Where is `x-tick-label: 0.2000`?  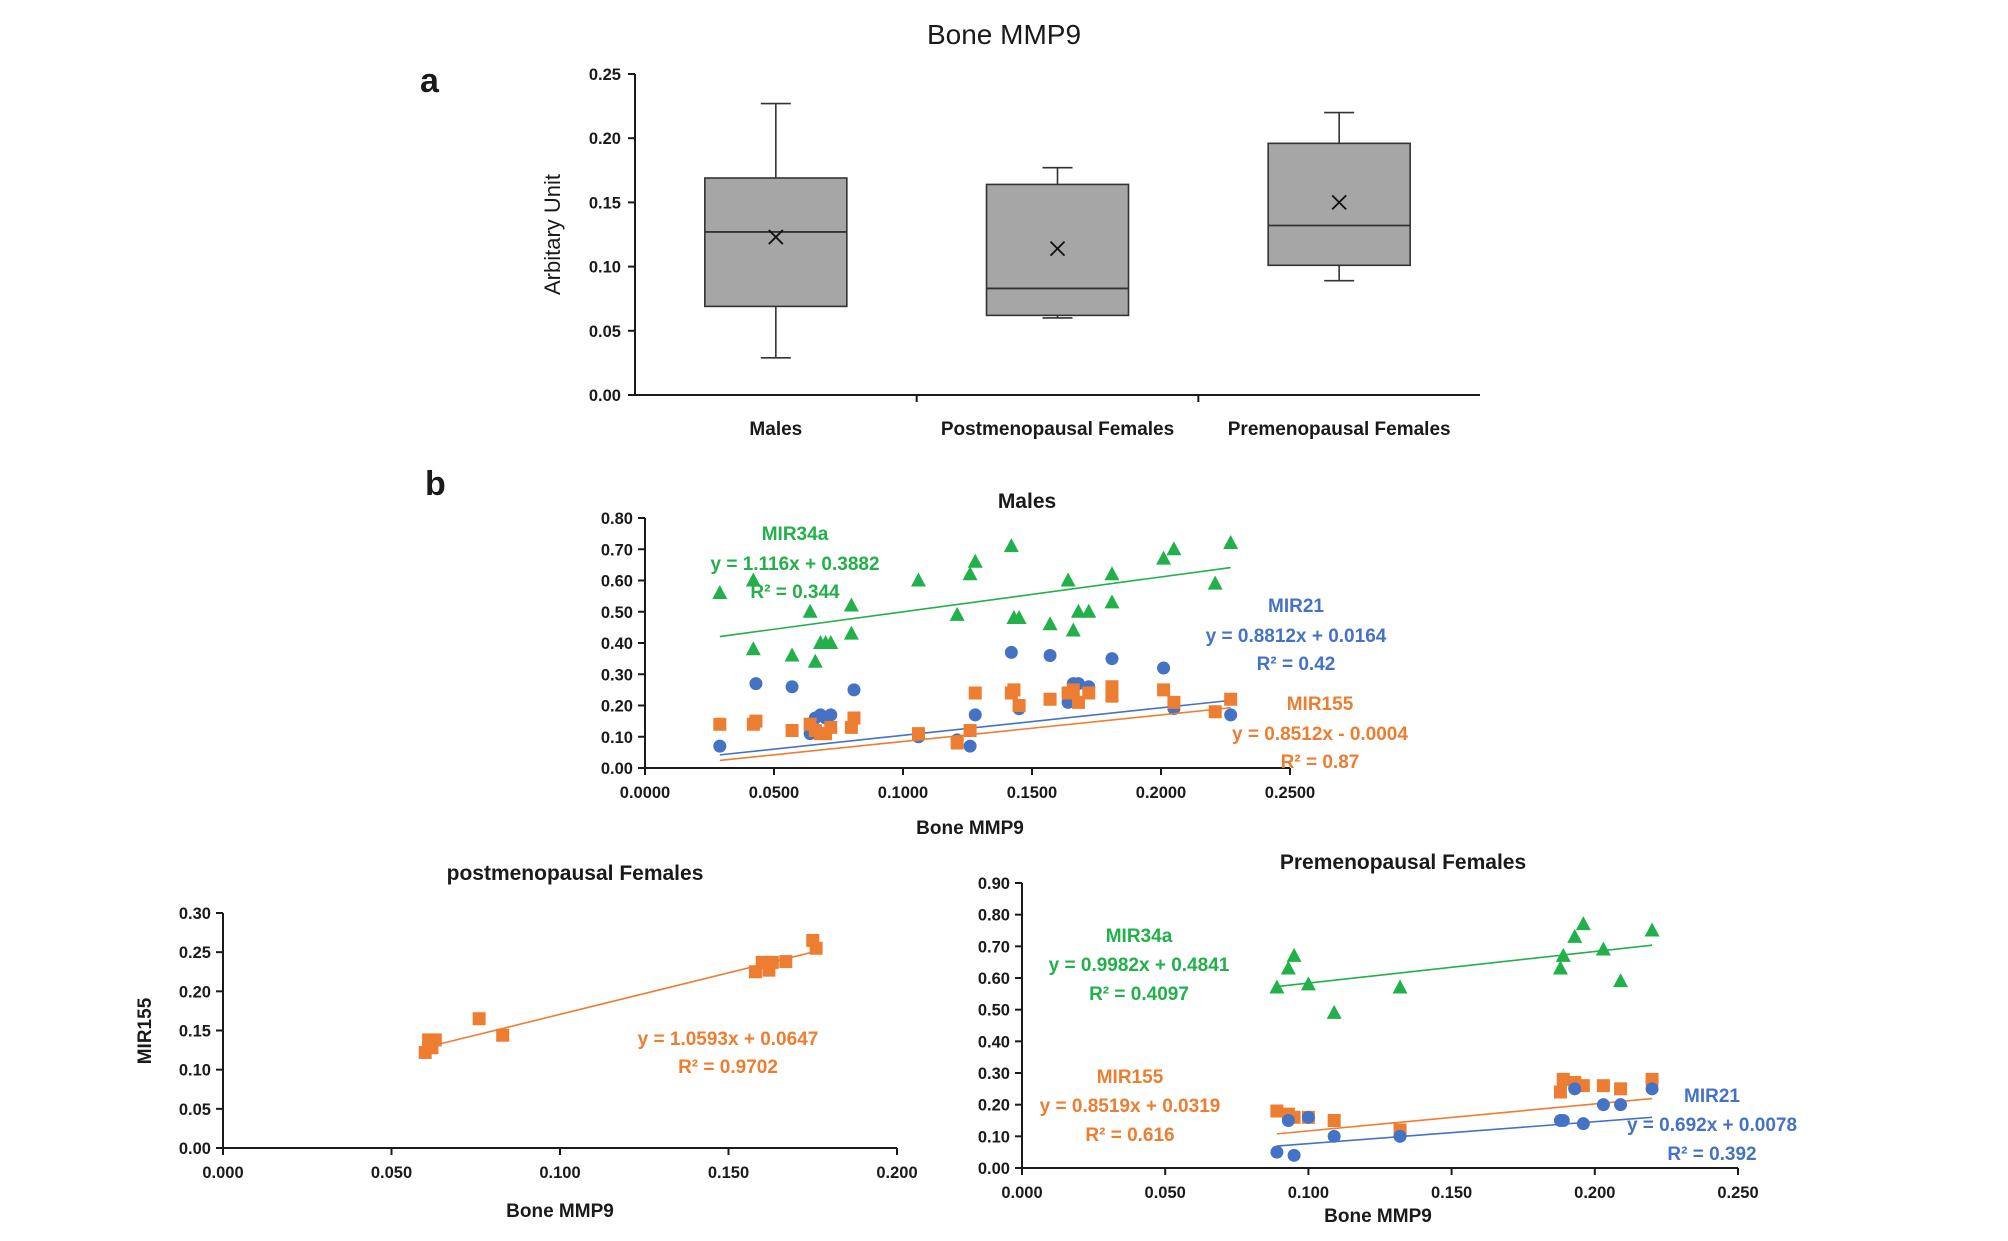 x-tick-label: 0.2000 is located at coordinates (1161, 793).